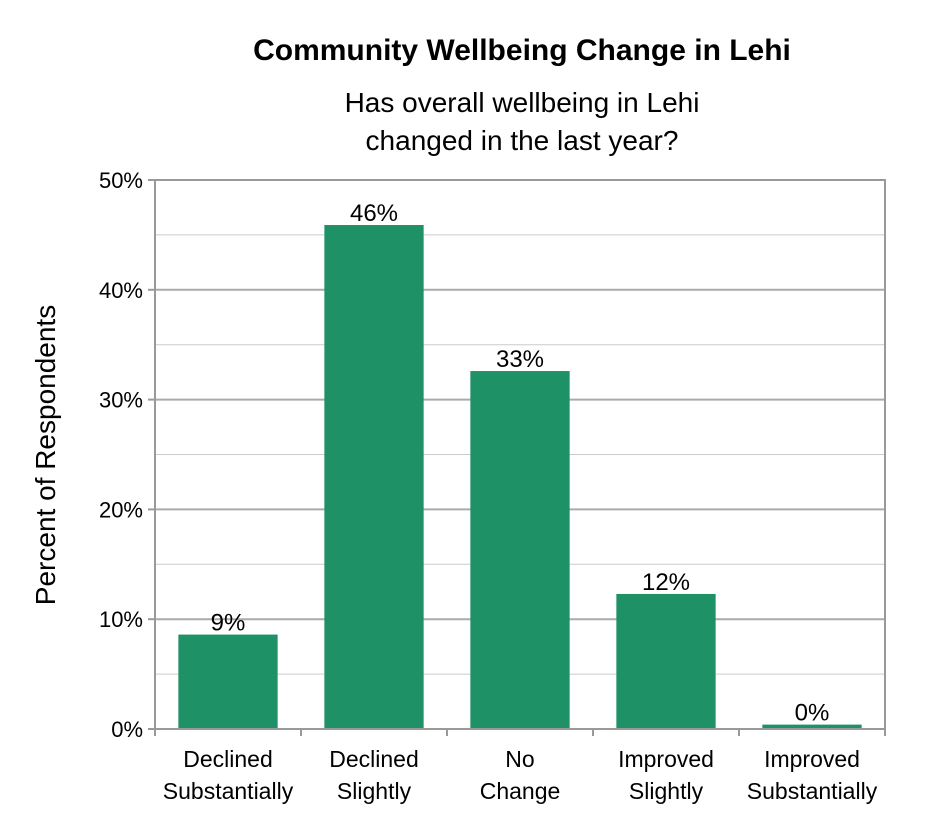 Image resolution: width=945 pixels, height=840 pixels. Describe the element at coordinates (121, 400) in the screenshot. I see `y-tick-label: 30%` at that location.